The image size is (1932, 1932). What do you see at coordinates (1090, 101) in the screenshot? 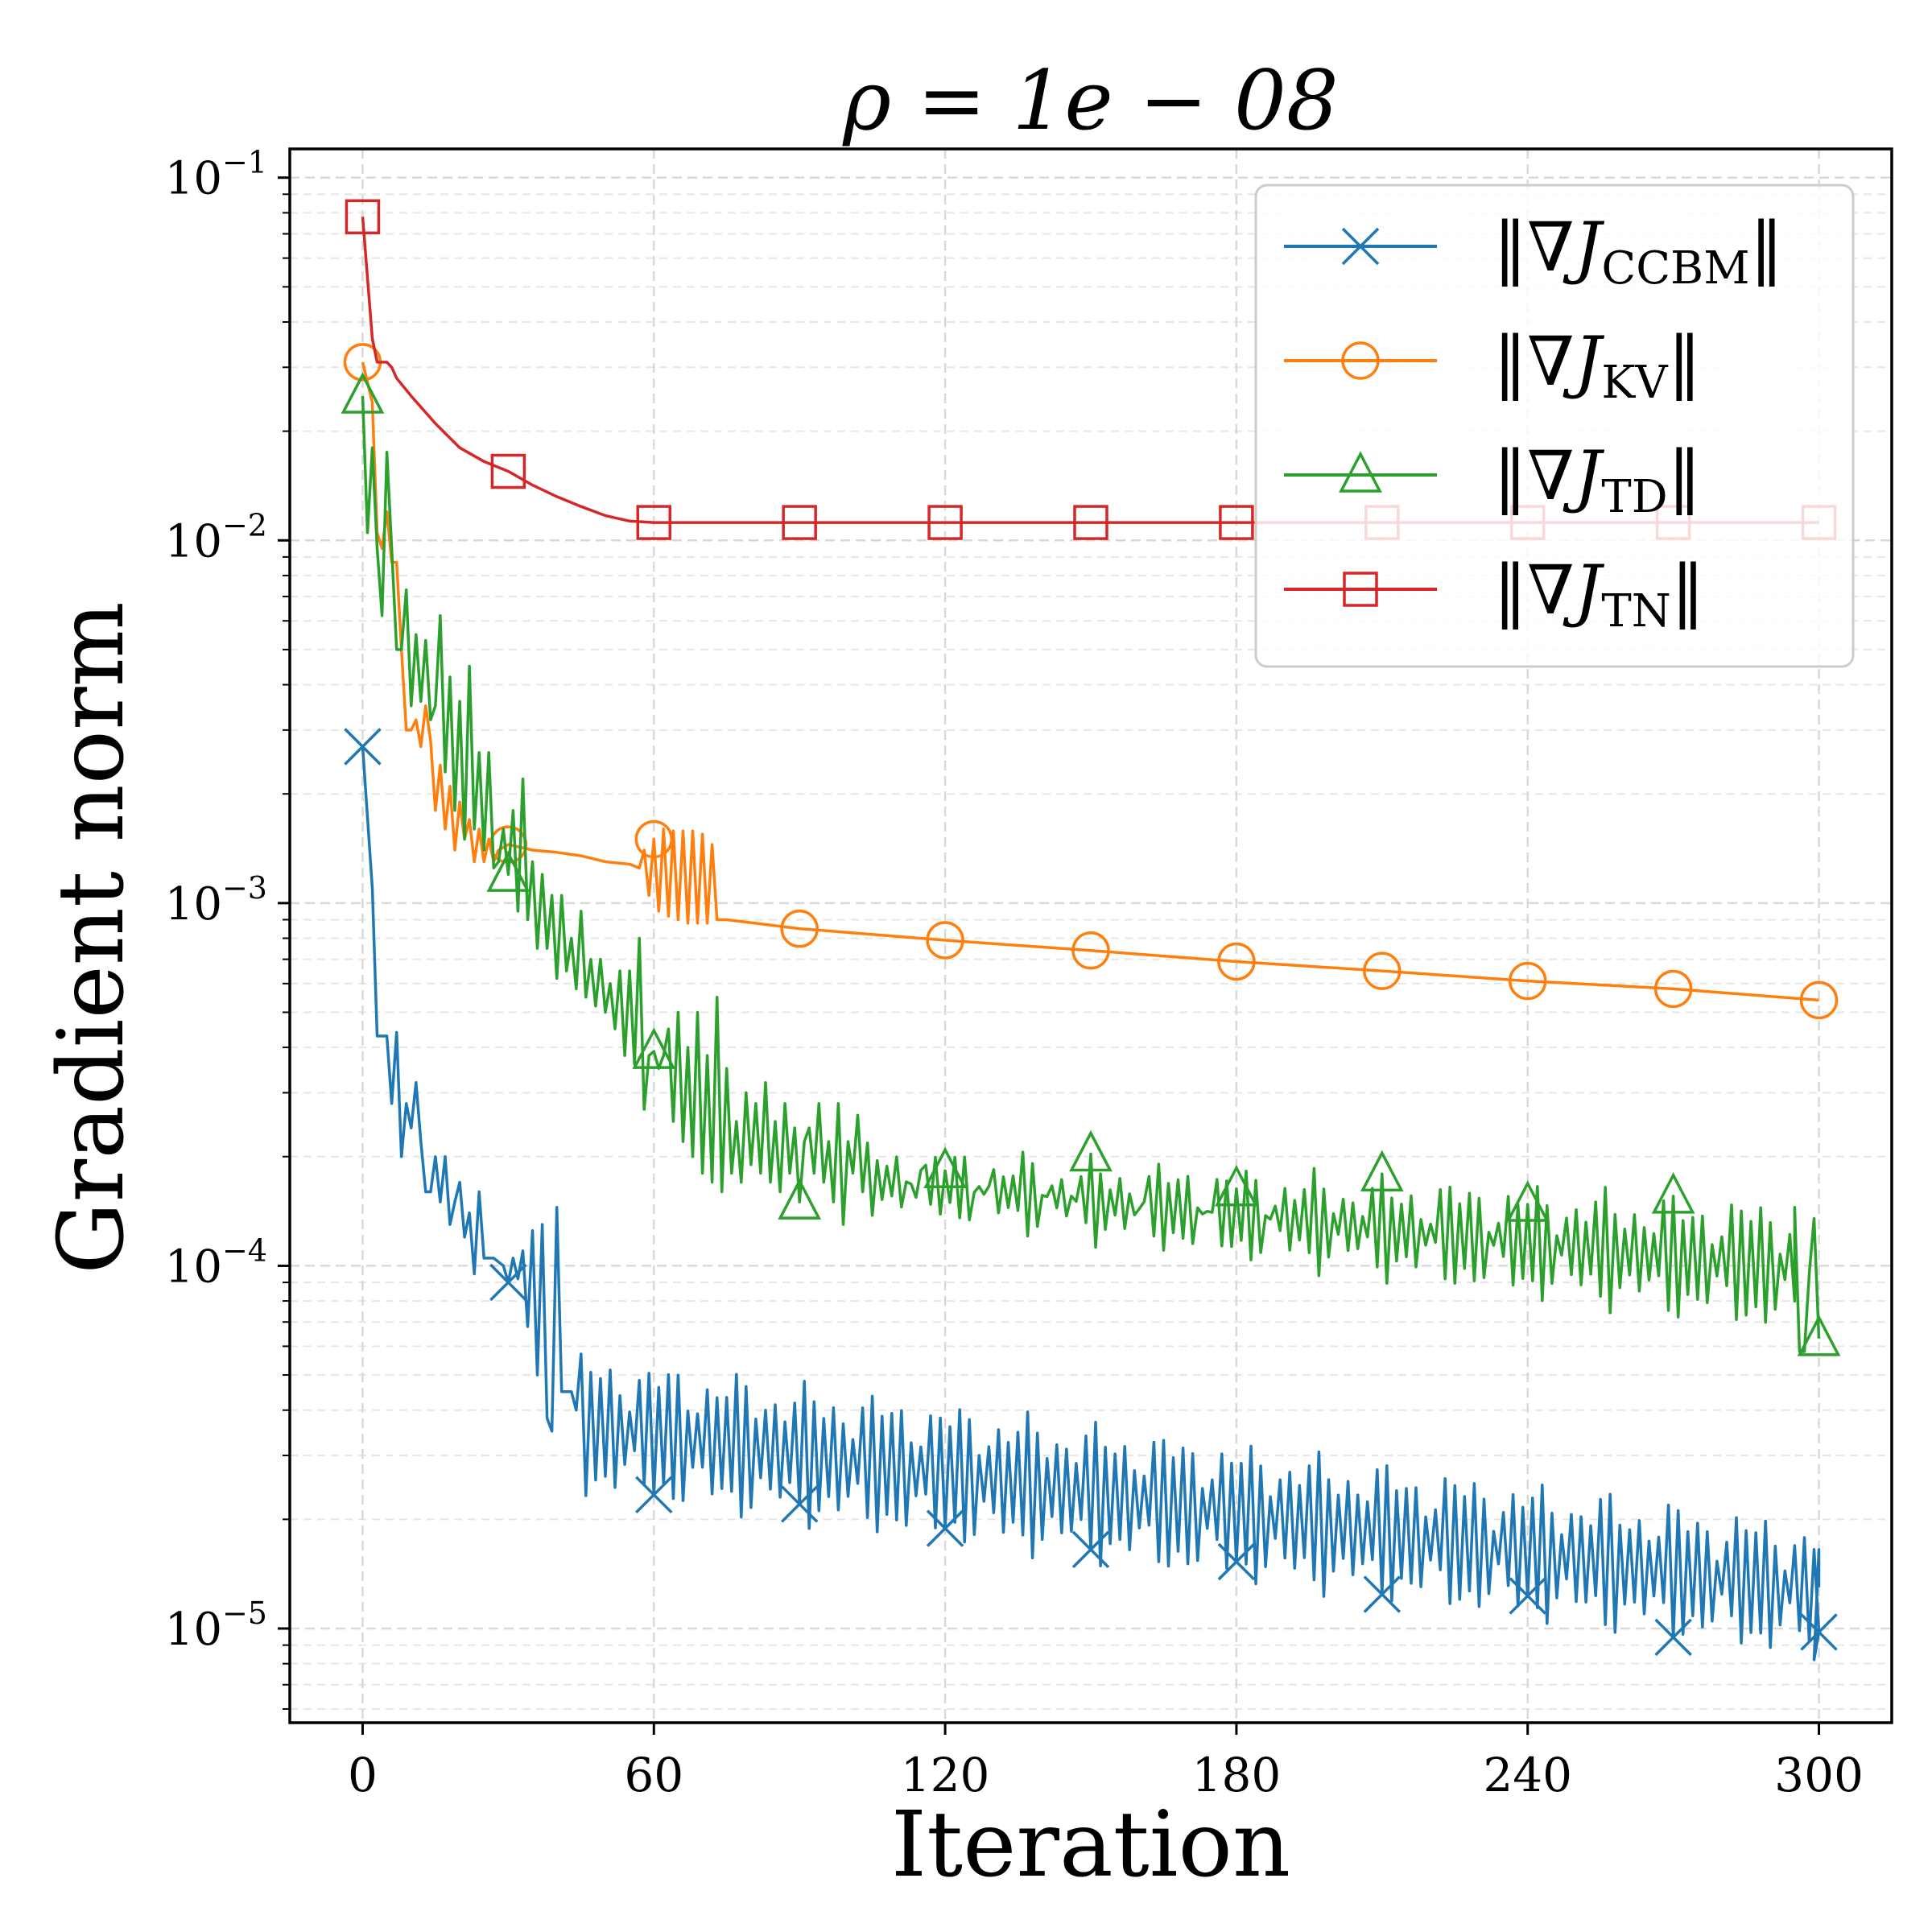
I see `chart-title: ρ = 1e − 08` at bounding box center [1090, 101].